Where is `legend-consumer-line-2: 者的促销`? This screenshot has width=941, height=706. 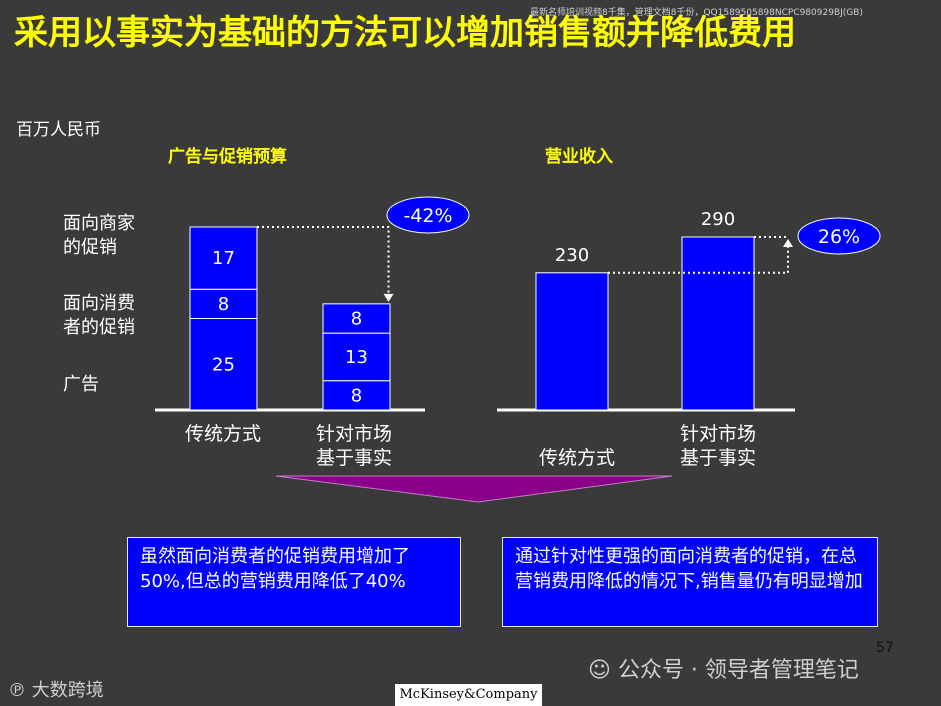 legend-consumer-line-2: 者的促销 is located at coordinates (99, 327).